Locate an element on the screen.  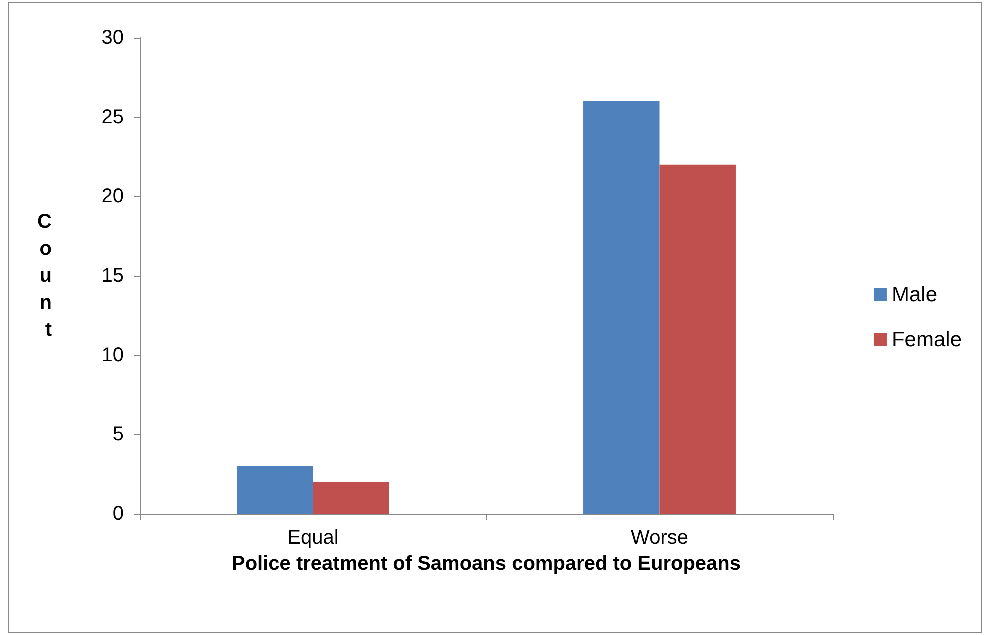
y-tick-label: 30 is located at coordinates (113, 38).